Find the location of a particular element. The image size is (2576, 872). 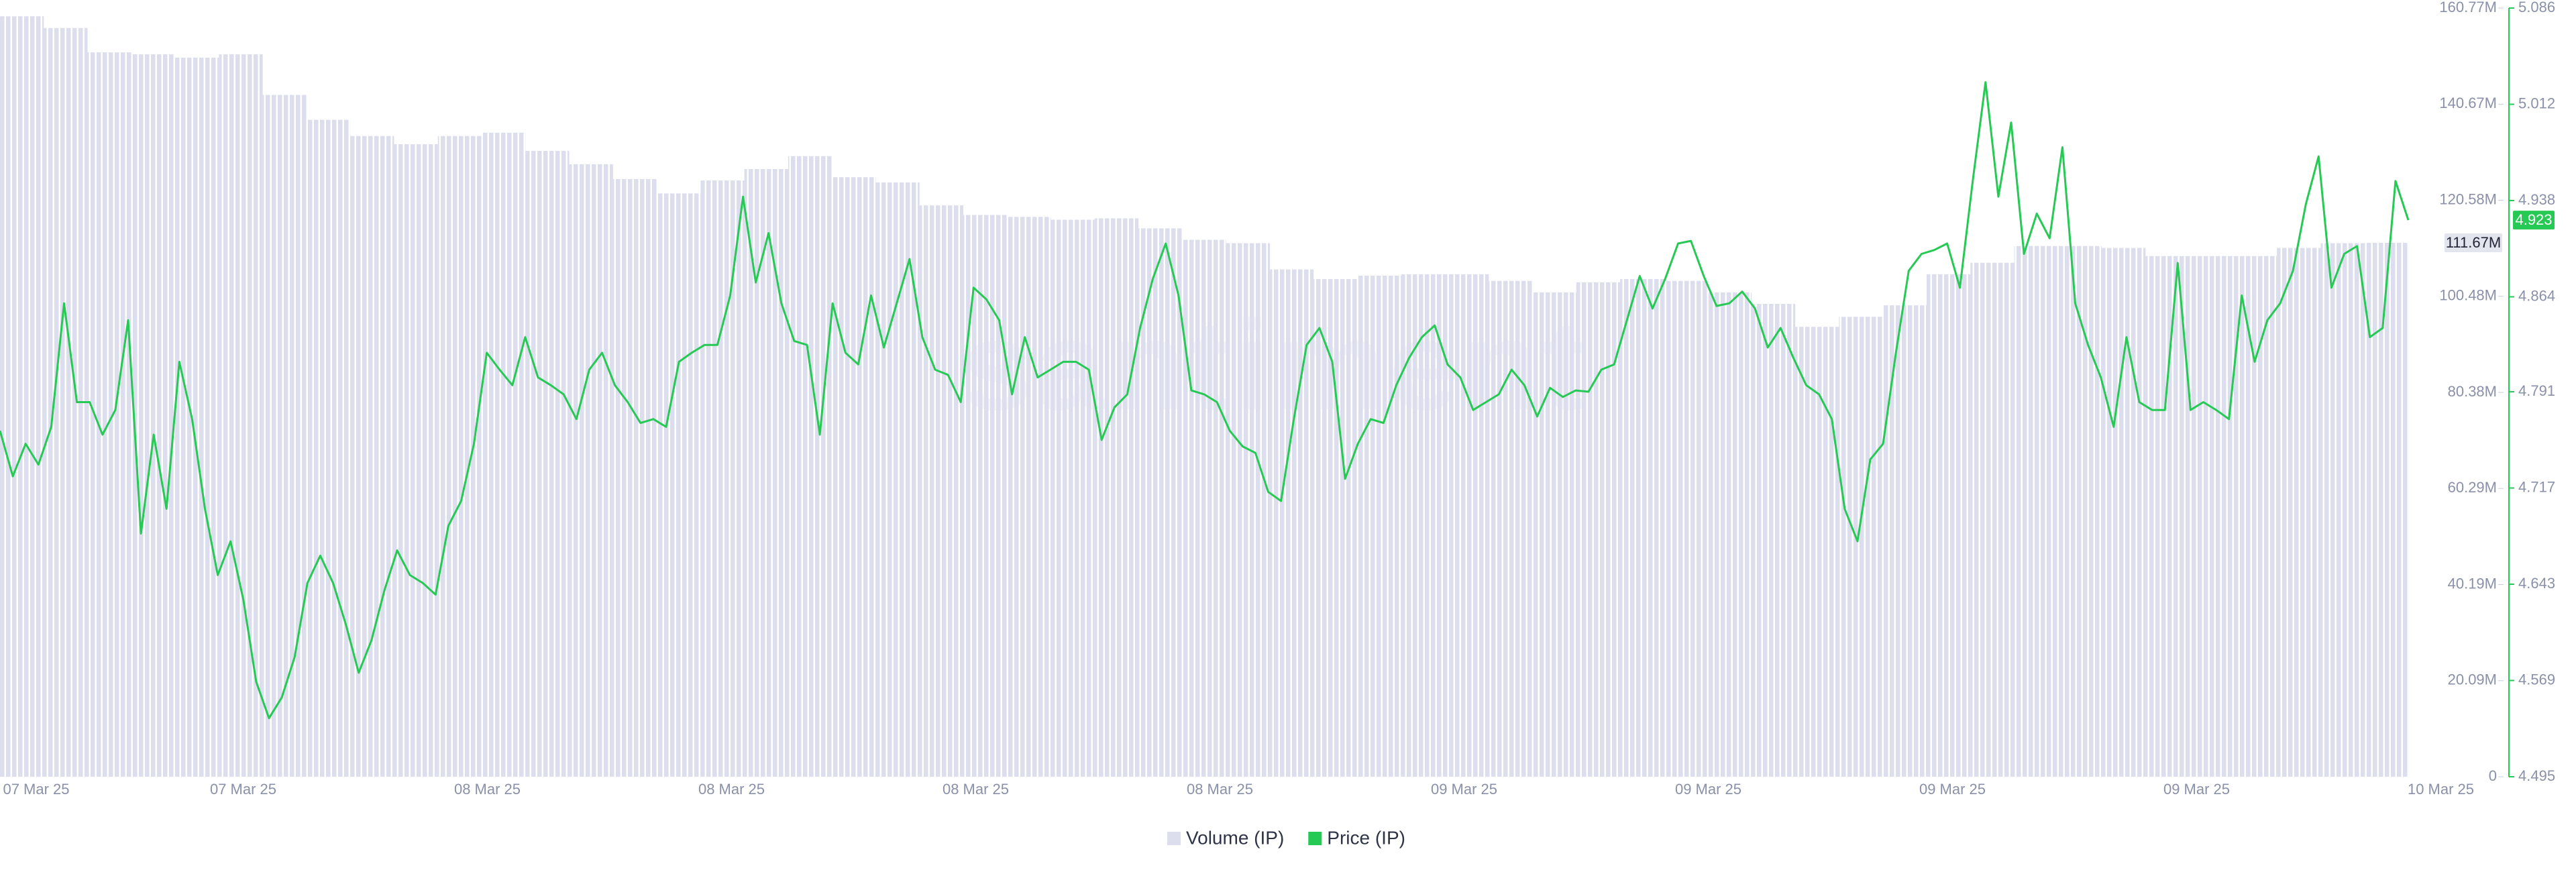

last-value-label: 4.923 is located at coordinates (2533, 220).